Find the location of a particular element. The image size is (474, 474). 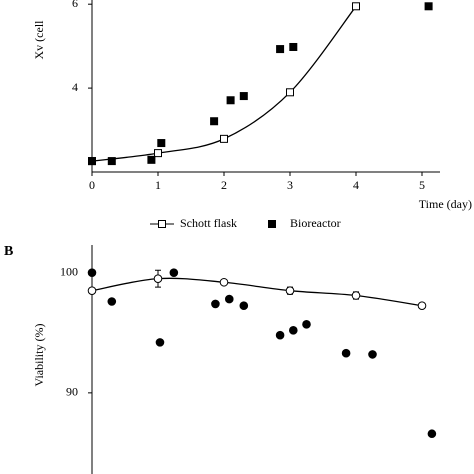

x-tick-label: 1 is located at coordinates (158, 185).